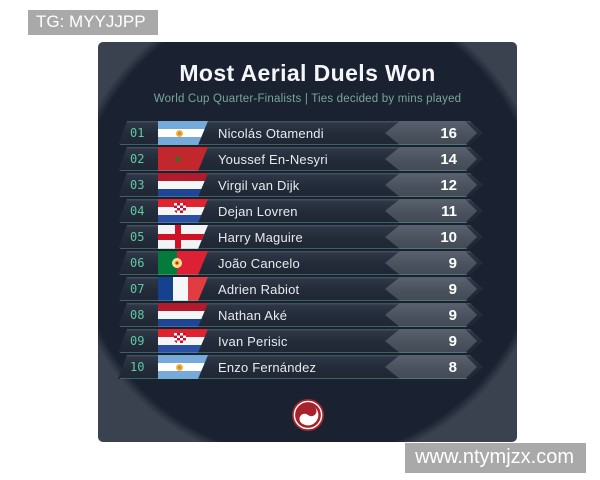 The height and width of the screenshot is (480, 600). Describe the element at coordinates (137, 341) in the screenshot. I see `rank-label: 09` at that location.